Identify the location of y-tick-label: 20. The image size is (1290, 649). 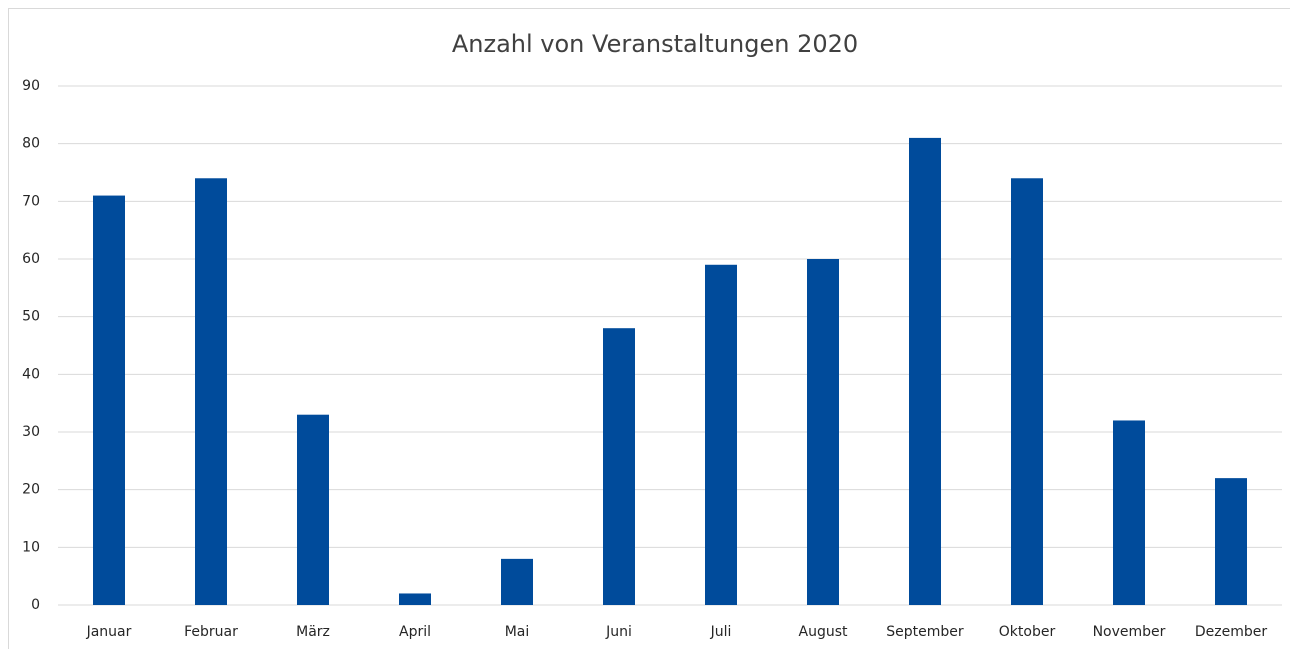
(31, 490).